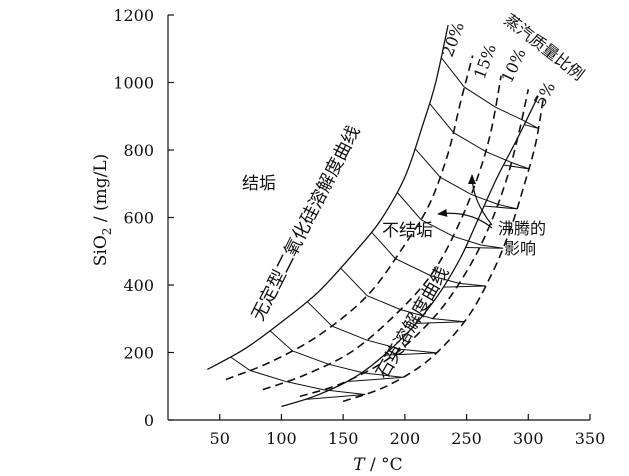 The height and width of the screenshot is (476, 629). What do you see at coordinates (306, 223) in the screenshot?
I see `label-amorphous-curve: 无定型二氧化硅溶解度曲线` at bounding box center [306, 223].